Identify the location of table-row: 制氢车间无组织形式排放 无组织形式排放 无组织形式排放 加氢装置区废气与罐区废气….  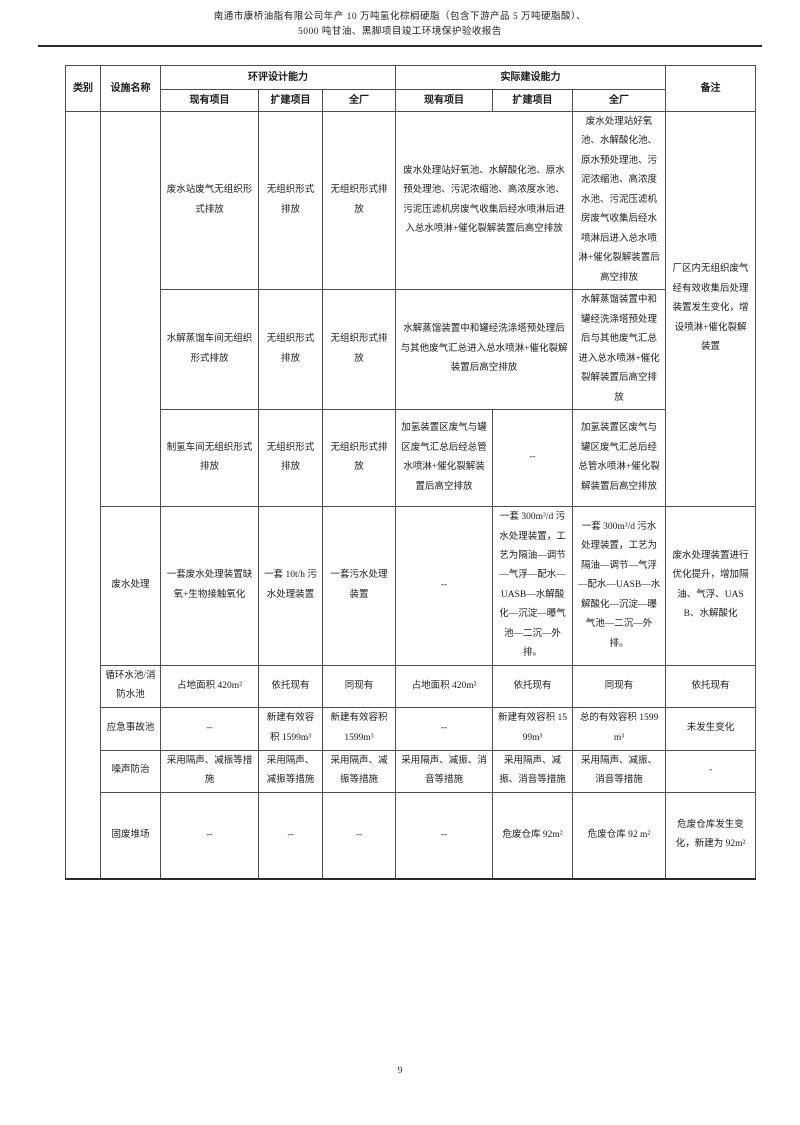
(411, 458).